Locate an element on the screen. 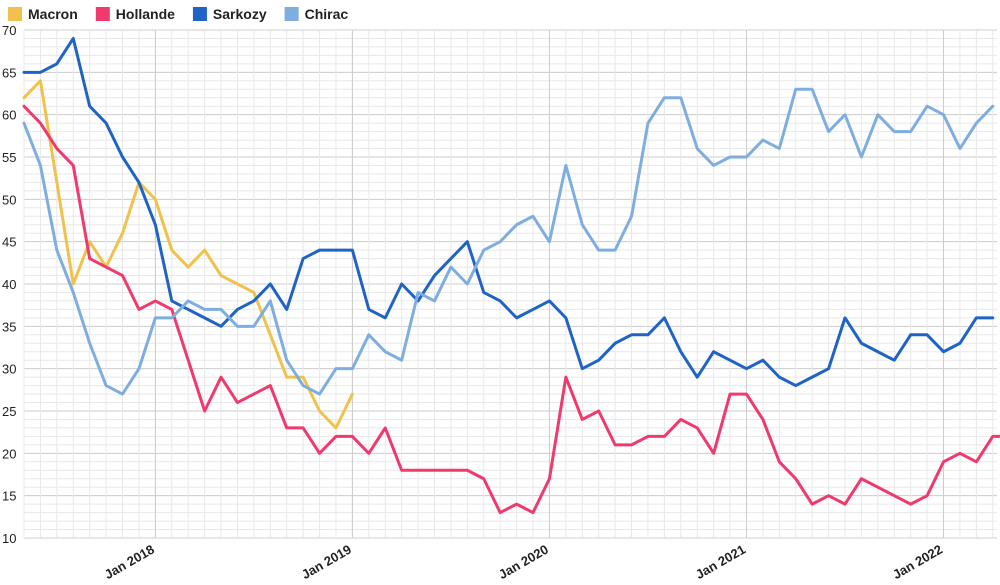  legend-label: Macron is located at coordinates (53, 14).